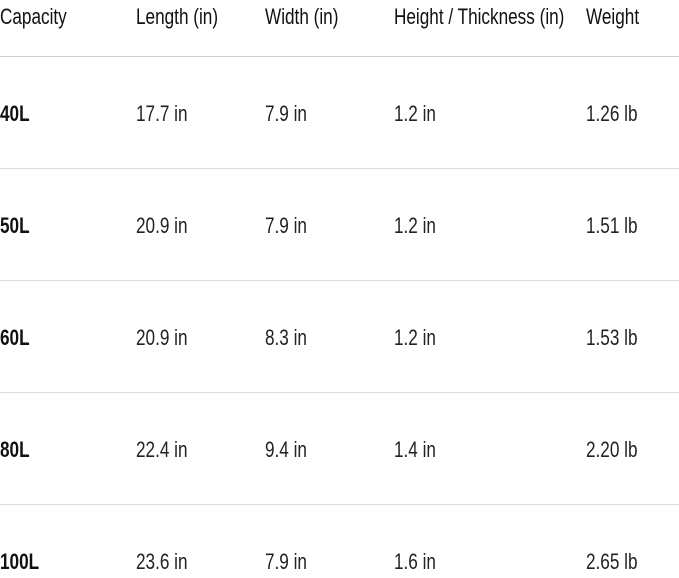 The image size is (679, 578). Describe the element at coordinates (613, 16) in the screenshot. I see `header-weight: Weight` at that location.